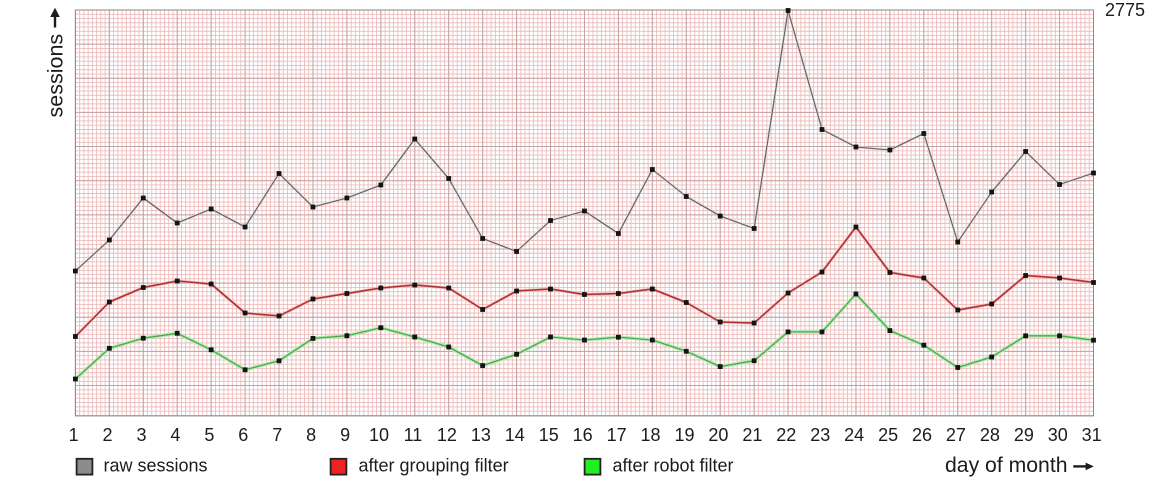 Image resolution: width=1172 pixels, height=486 pixels. What do you see at coordinates (447, 435) in the screenshot?
I see `svg-text: 12` at bounding box center [447, 435].